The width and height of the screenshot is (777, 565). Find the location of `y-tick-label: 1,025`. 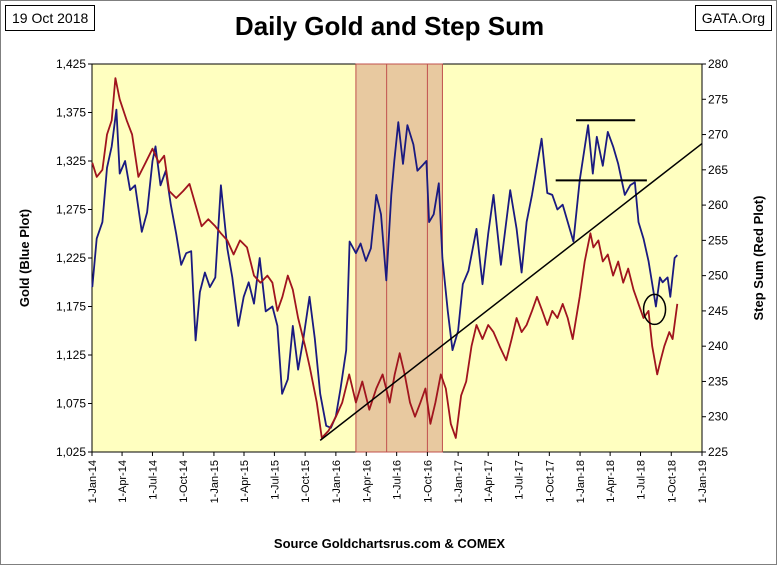

y-tick-label: 1,025 is located at coordinates (71, 452).